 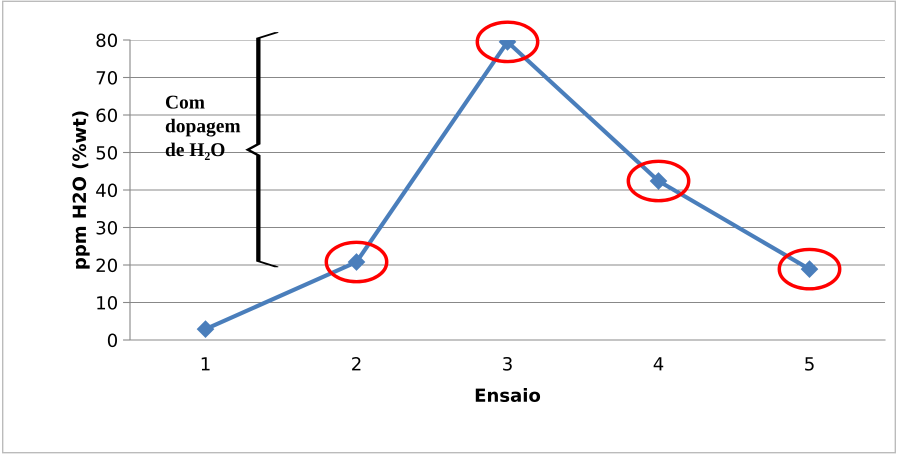 What do you see at coordinates (112, 340) in the screenshot?
I see `y-tick-label: 0` at bounding box center [112, 340].